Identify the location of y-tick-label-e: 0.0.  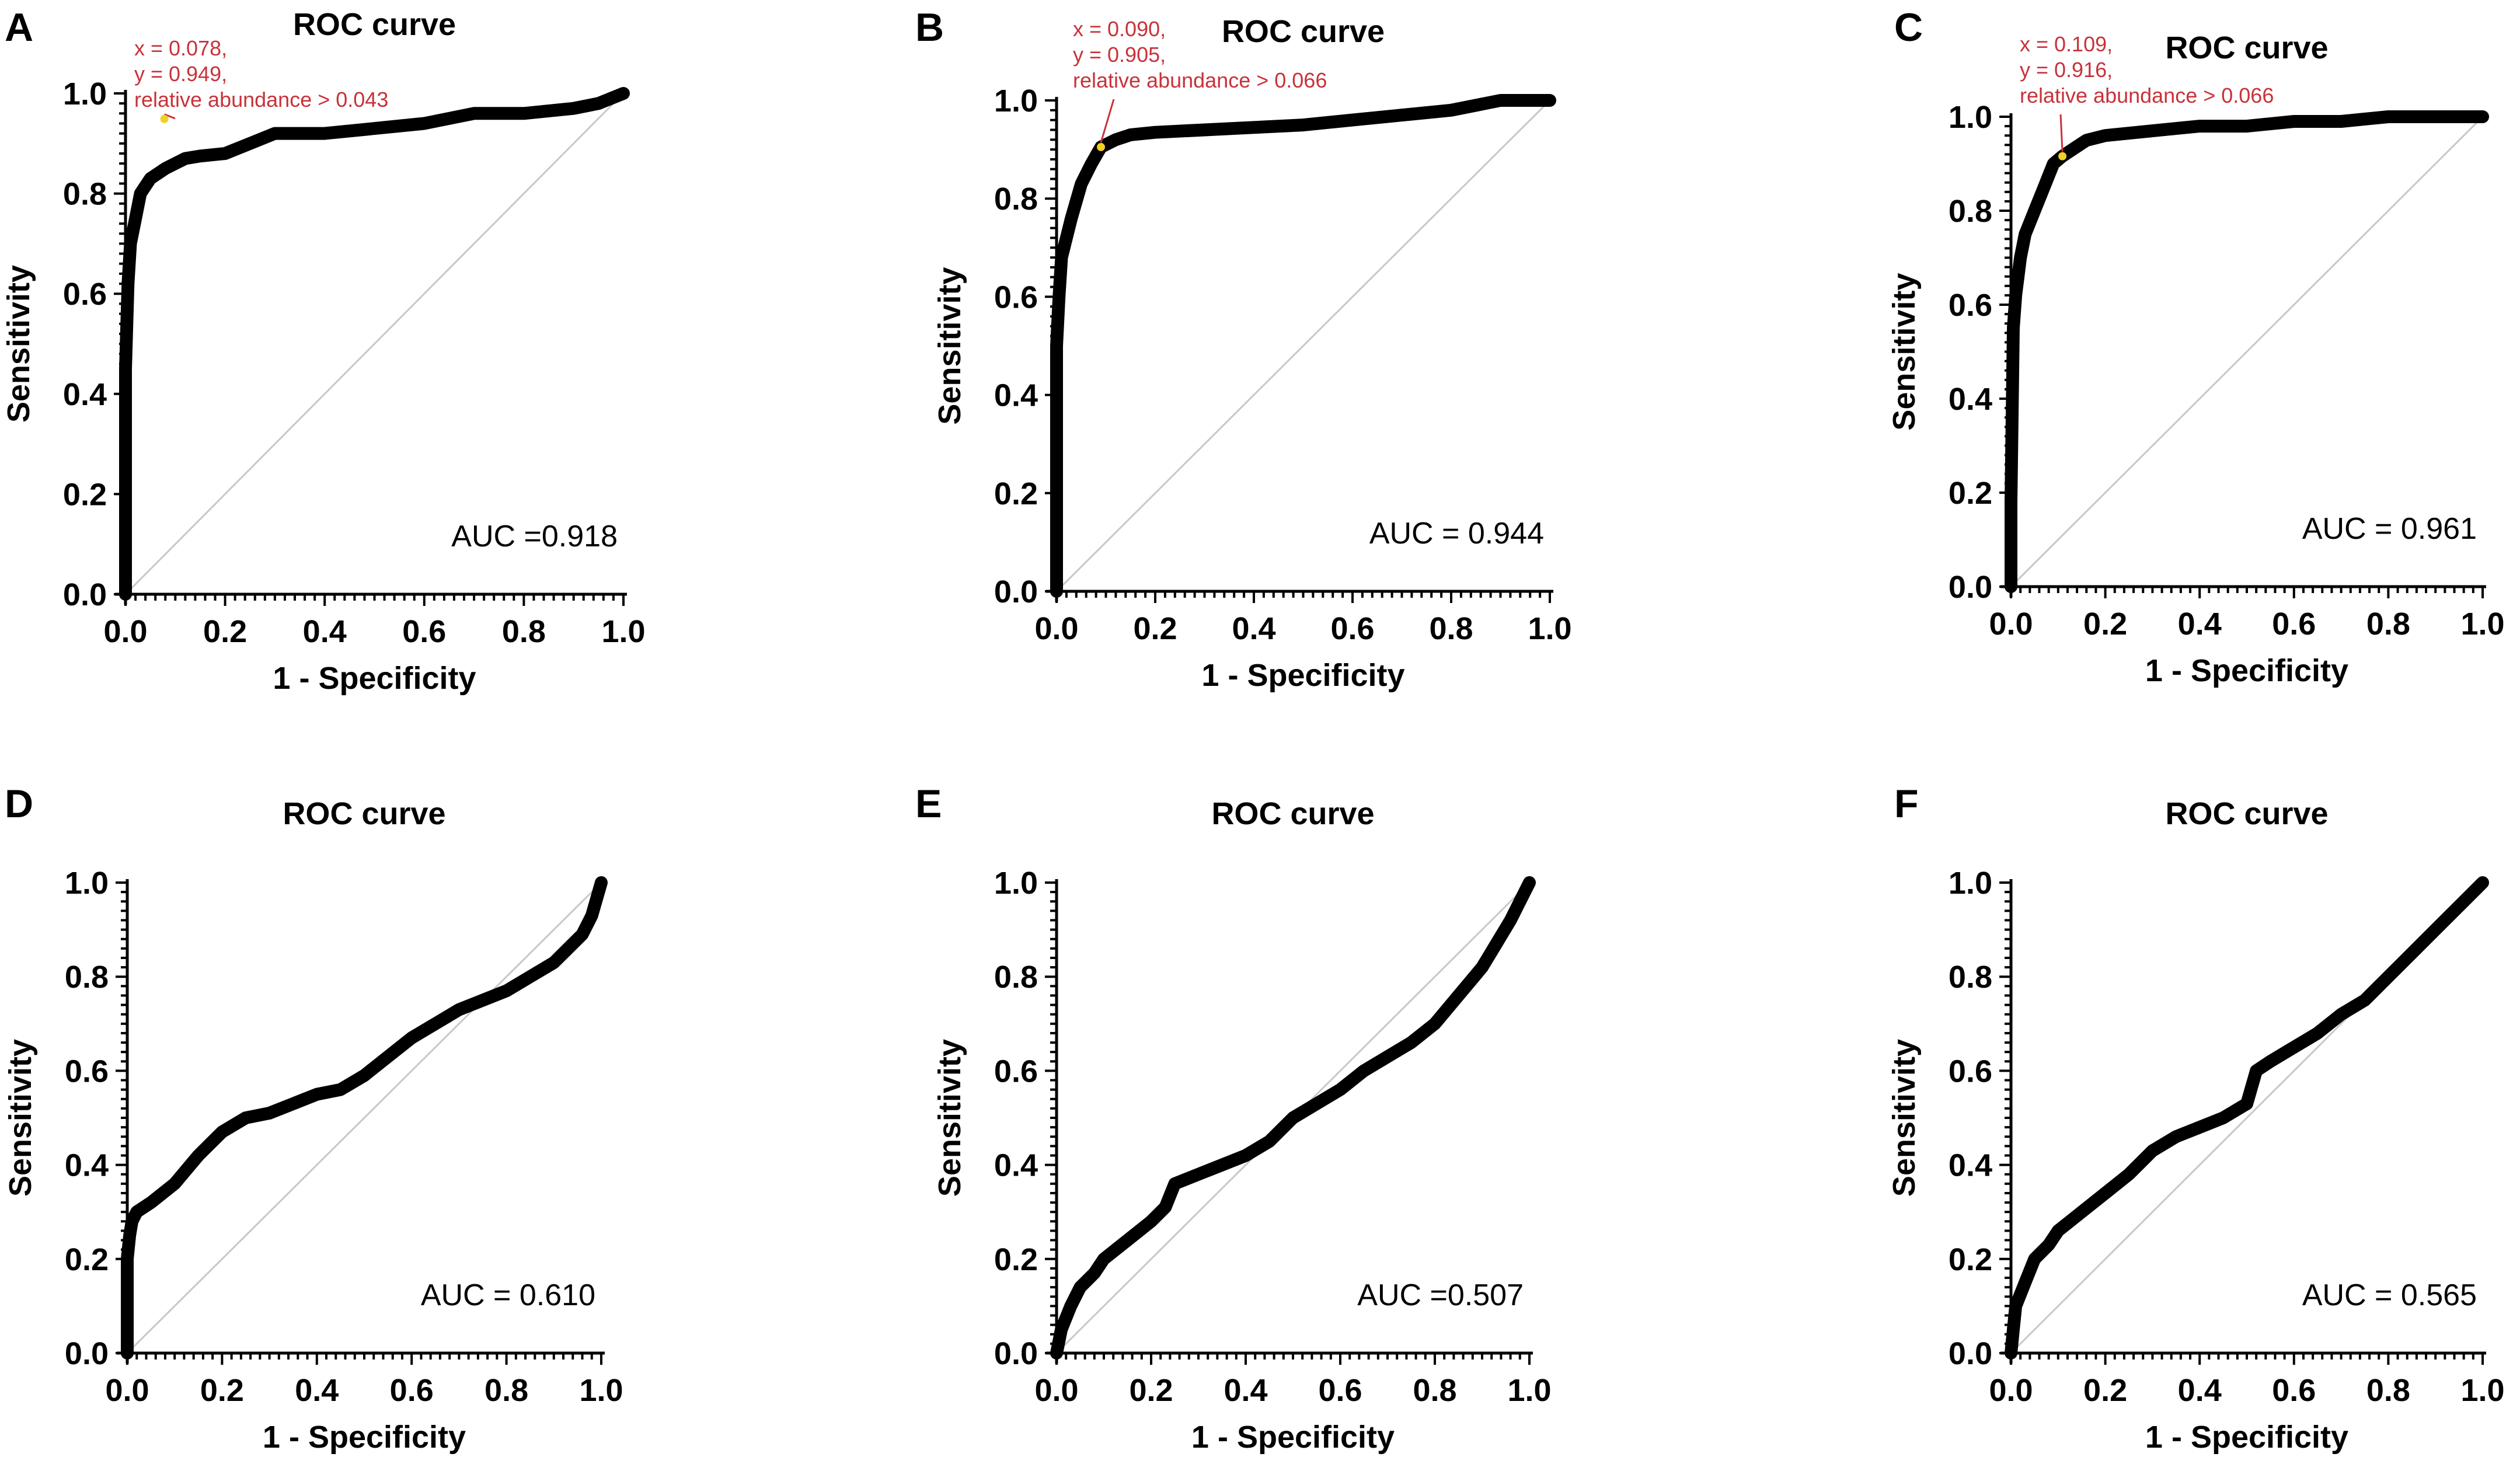
(1016, 1354).